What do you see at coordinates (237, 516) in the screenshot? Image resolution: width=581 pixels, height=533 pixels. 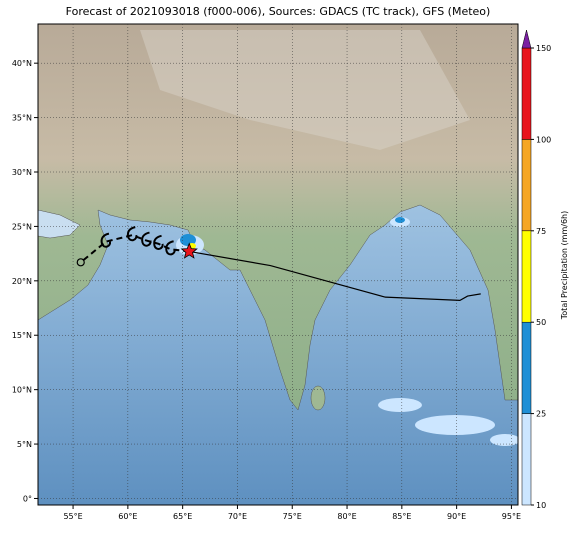 I see `lon-tick-label: 70°E` at bounding box center [237, 516].